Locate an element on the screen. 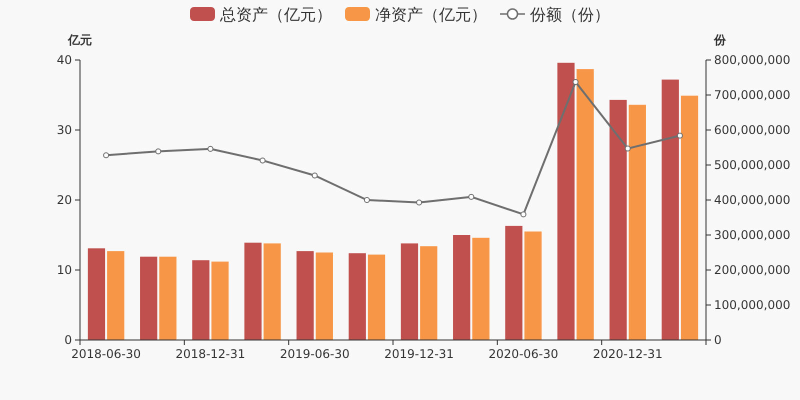  x-tick-label: 2020-06-30 is located at coordinates (523, 354).